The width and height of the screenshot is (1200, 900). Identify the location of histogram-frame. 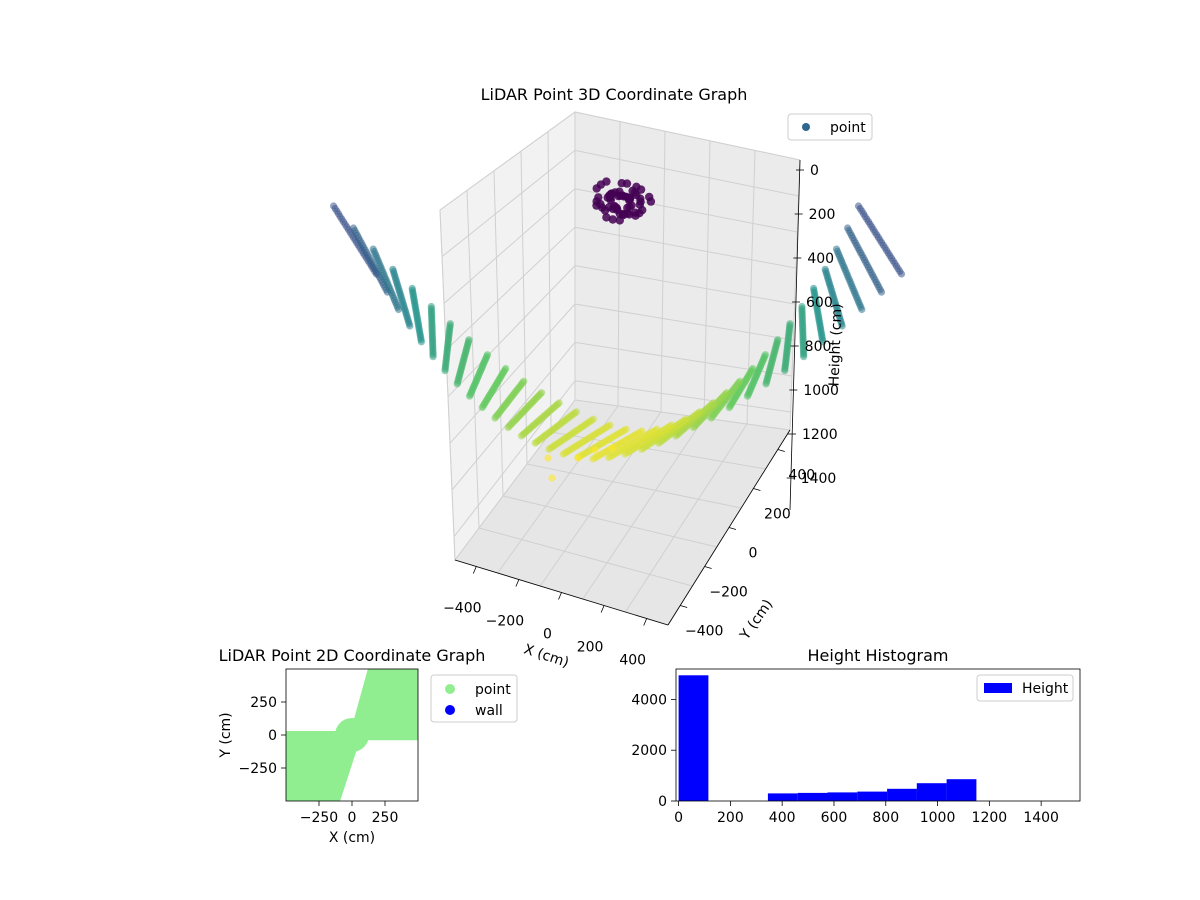
(878, 735).